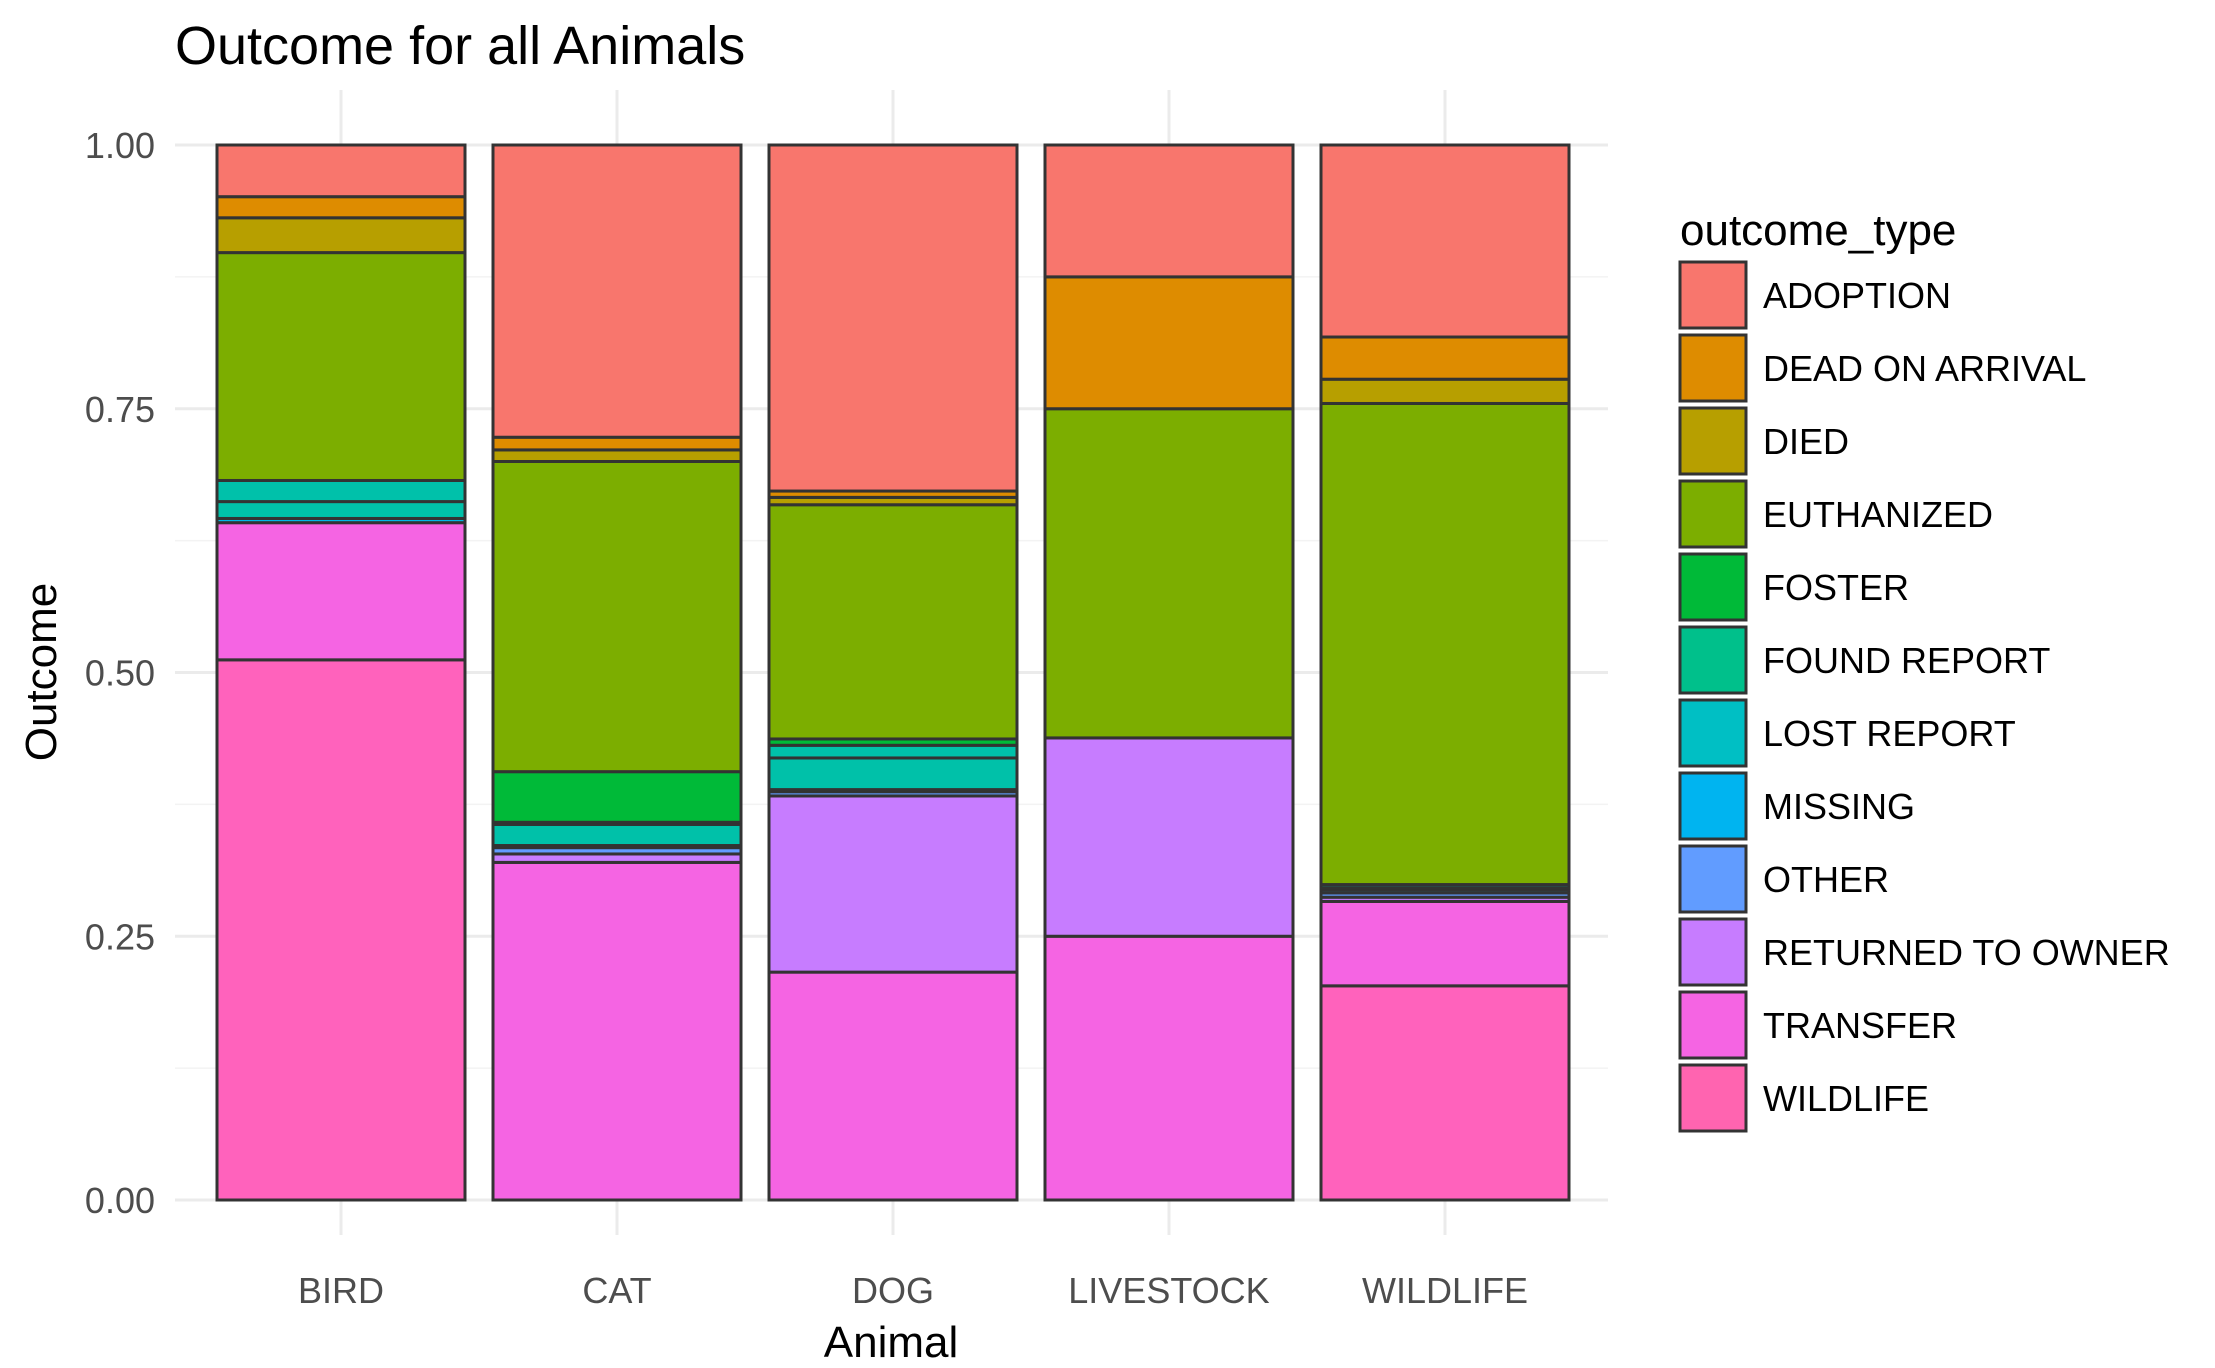  I want to click on chart-title: Outcome for all Animals, so click(460, 46).